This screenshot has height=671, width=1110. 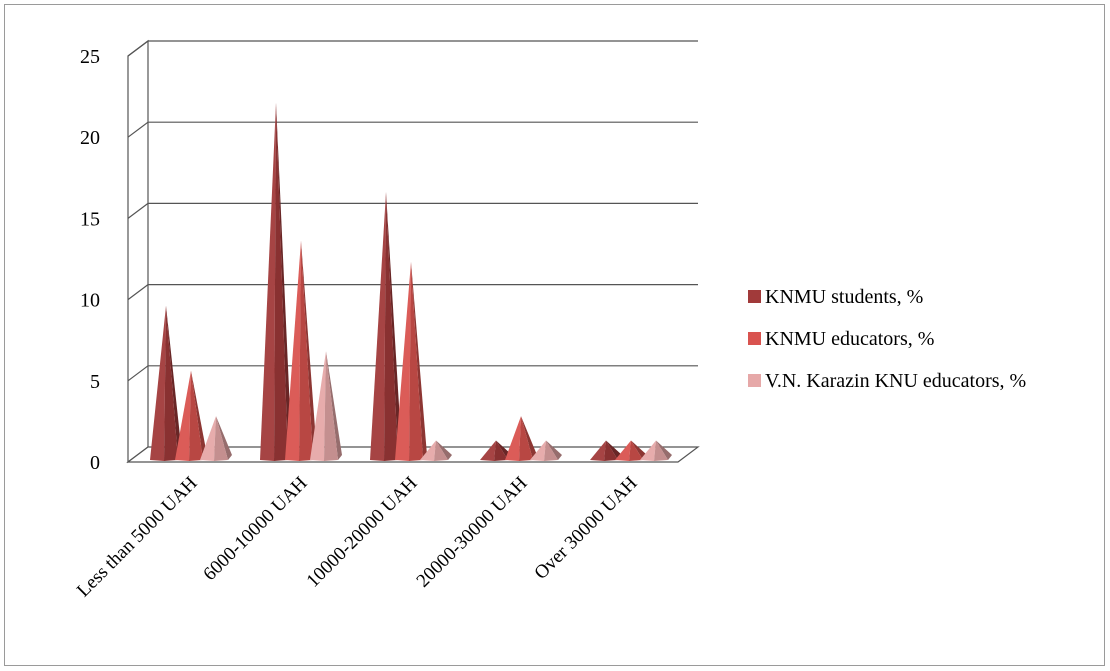 I want to click on legend-label: KNMU educators, %, so click(x=849, y=339).